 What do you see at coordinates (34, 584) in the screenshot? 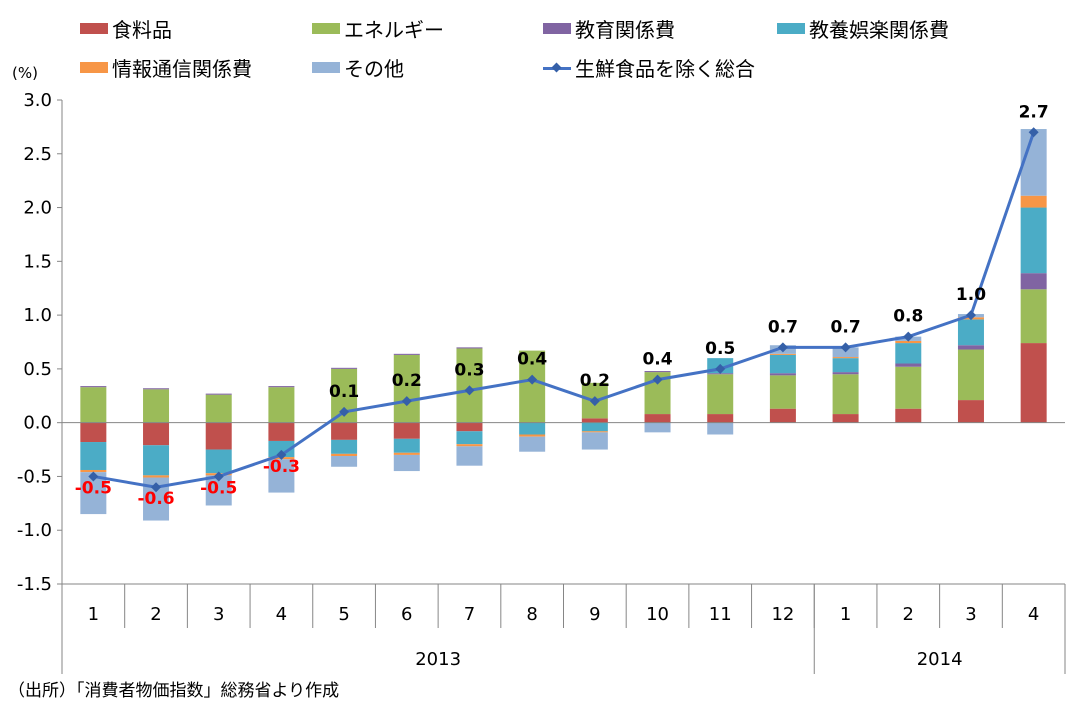
I see `y-tick-label: -1.5` at bounding box center [34, 584].